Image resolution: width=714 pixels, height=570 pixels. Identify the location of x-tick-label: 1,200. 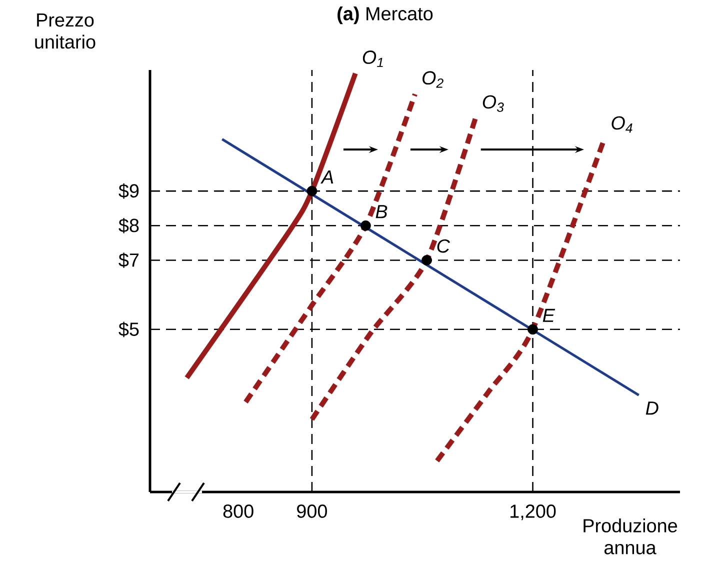
(533, 512).